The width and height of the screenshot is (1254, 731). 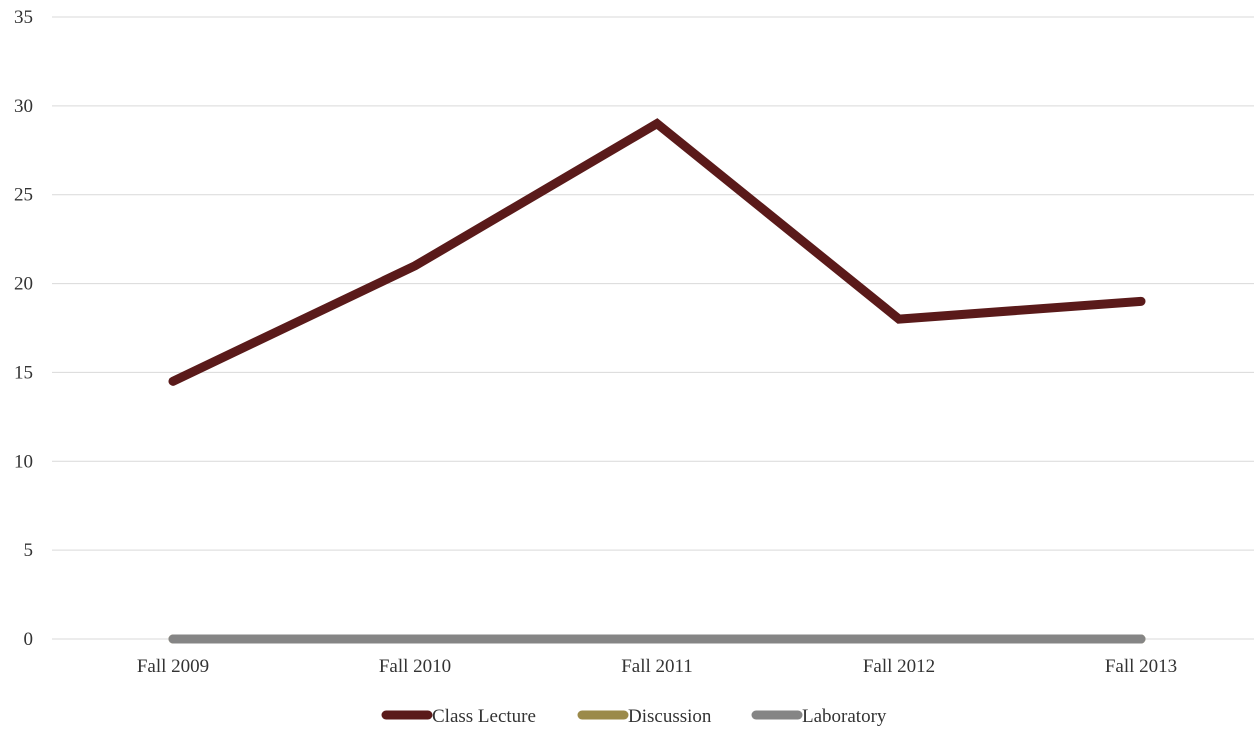 I want to click on x-tick-label: Fall 2013, so click(x=1141, y=666).